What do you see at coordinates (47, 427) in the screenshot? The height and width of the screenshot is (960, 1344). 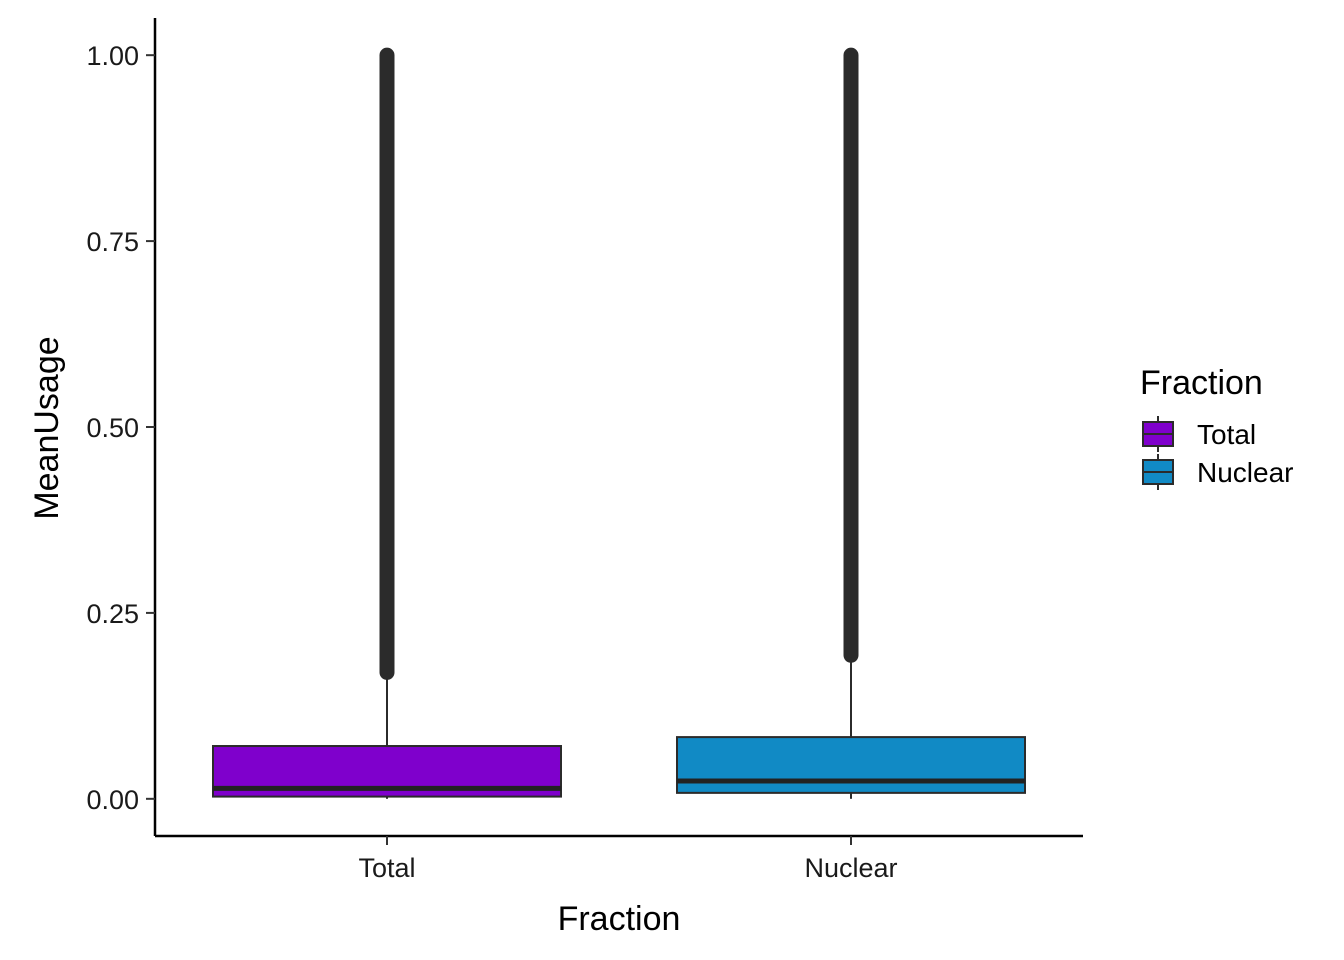 I see `y-axis-title: MeanUsage` at bounding box center [47, 427].